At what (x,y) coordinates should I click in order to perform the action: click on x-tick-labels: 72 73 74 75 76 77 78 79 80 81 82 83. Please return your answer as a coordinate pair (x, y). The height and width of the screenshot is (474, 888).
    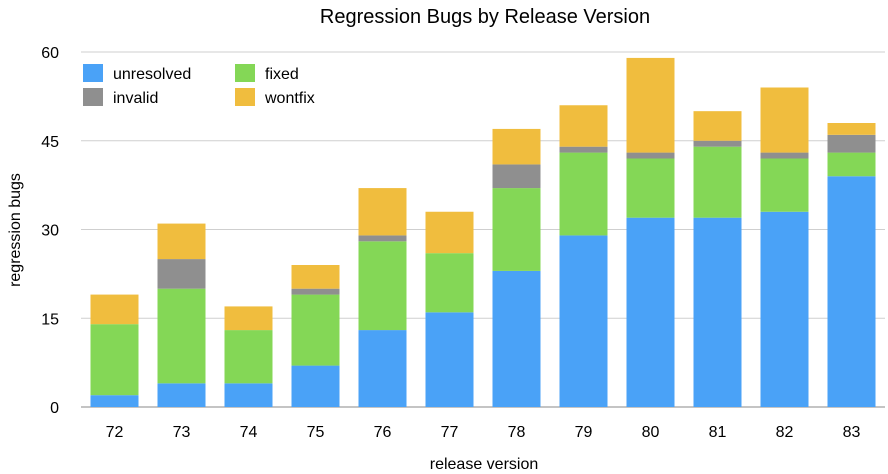
    Looking at the image, I should click on (483, 432).